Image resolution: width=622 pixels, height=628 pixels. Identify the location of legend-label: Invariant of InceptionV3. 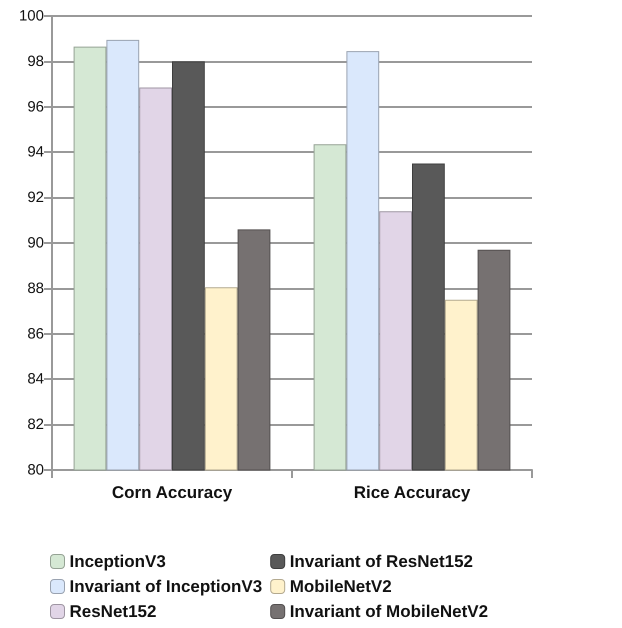
(166, 586).